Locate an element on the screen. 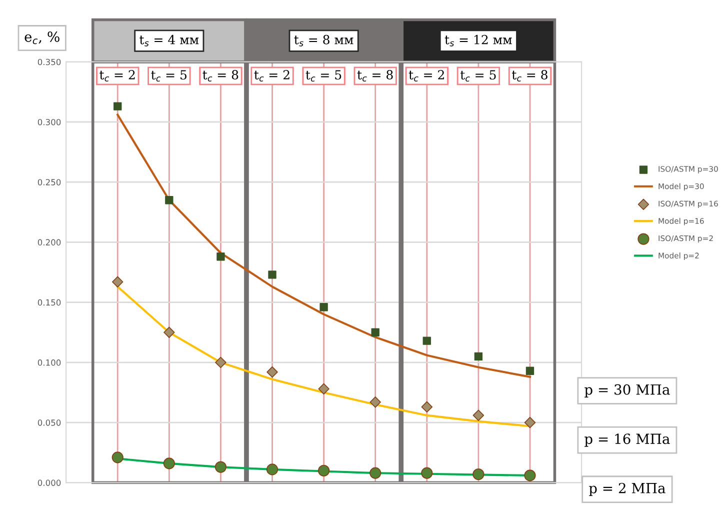 This screenshot has width=726, height=507. y-tick-label: 0.000 is located at coordinates (49, 483).